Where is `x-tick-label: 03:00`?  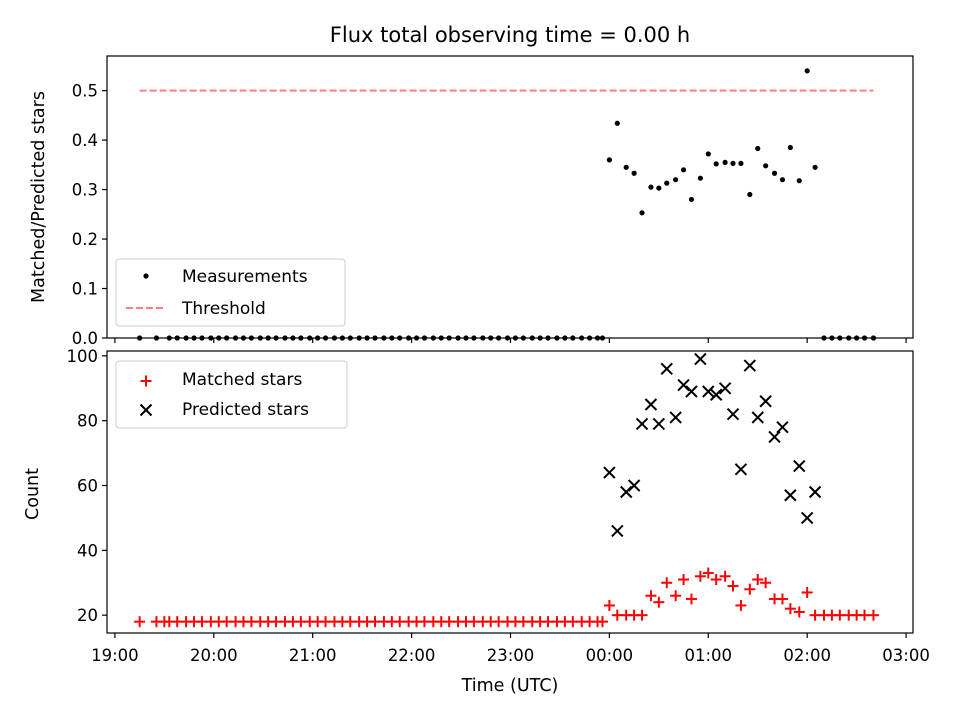 x-tick-label: 03:00 is located at coordinates (906, 655).